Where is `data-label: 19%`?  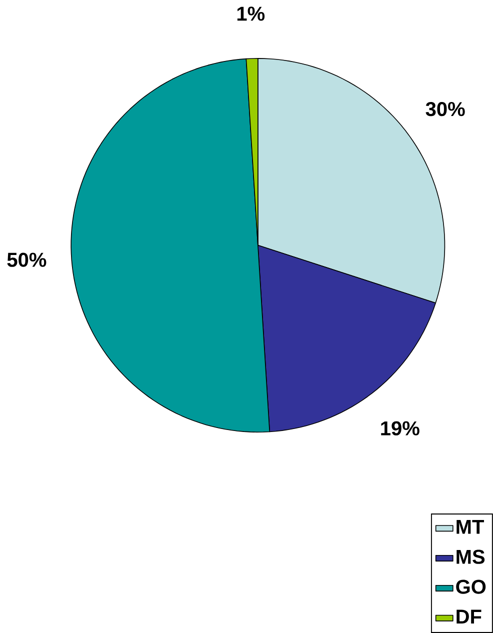
data-label: 19% is located at coordinates (400, 428).